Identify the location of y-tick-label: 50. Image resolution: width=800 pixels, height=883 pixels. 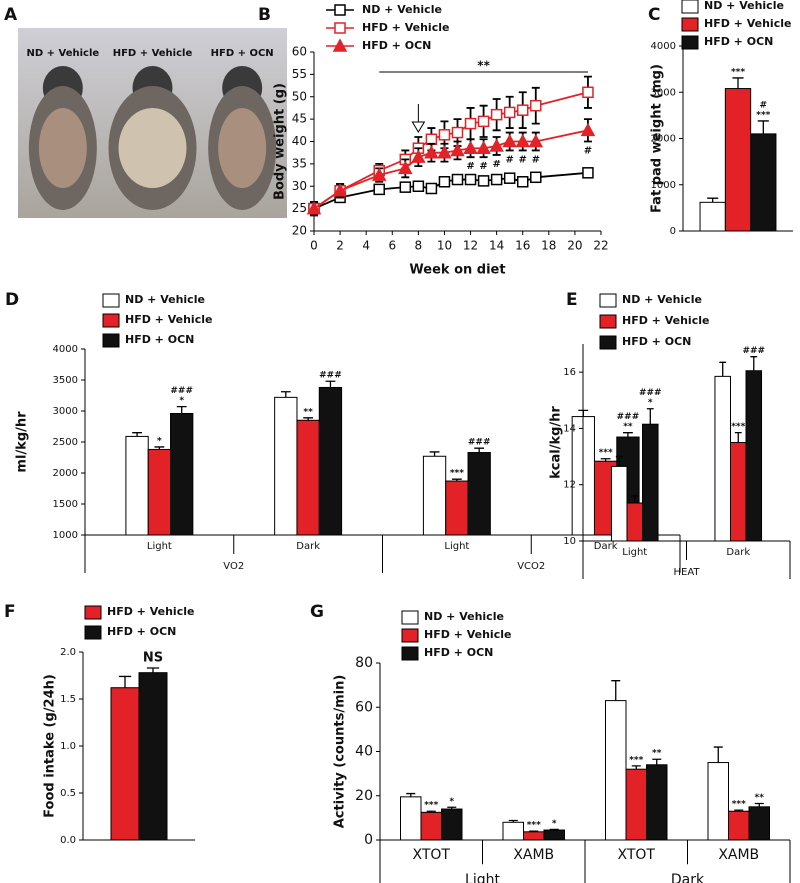
(299, 96).